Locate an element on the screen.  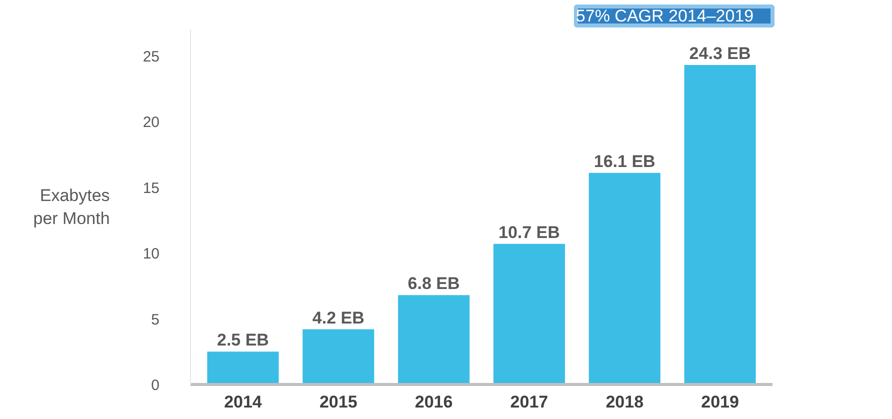
y-tick-label: 15 is located at coordinates (151, 188).